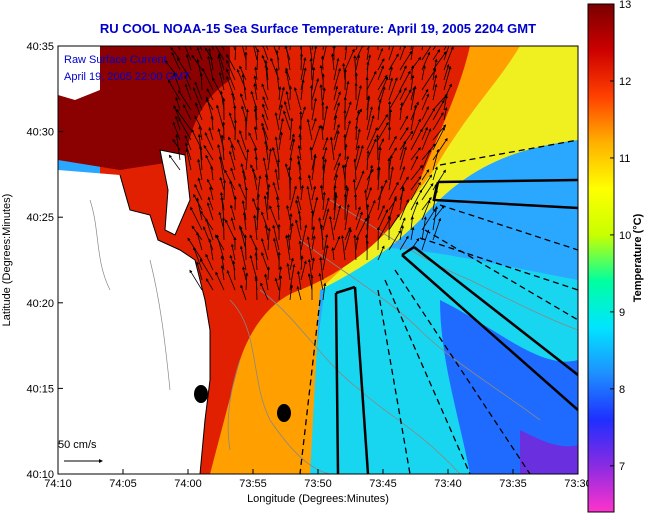  I want to click on y-tick-label: 40:10, so click(40, 475).